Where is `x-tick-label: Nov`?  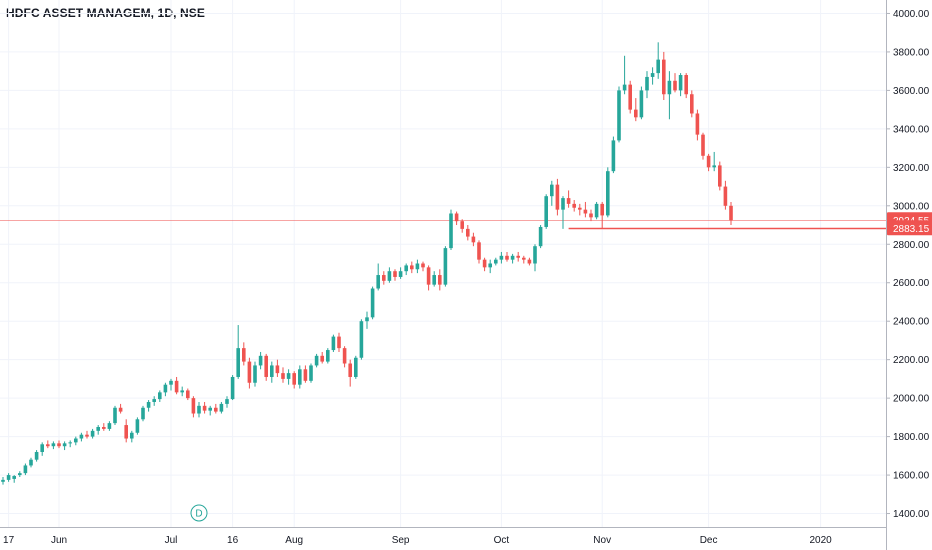 x-tick-label: Nov is located at coordinates (602, 540).